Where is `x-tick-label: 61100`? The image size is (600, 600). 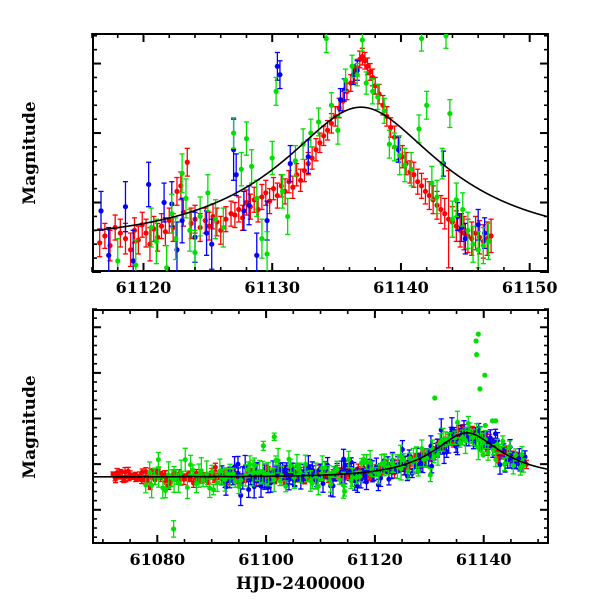
x-tick-label: 61100 is located at coordinates (266, 559).